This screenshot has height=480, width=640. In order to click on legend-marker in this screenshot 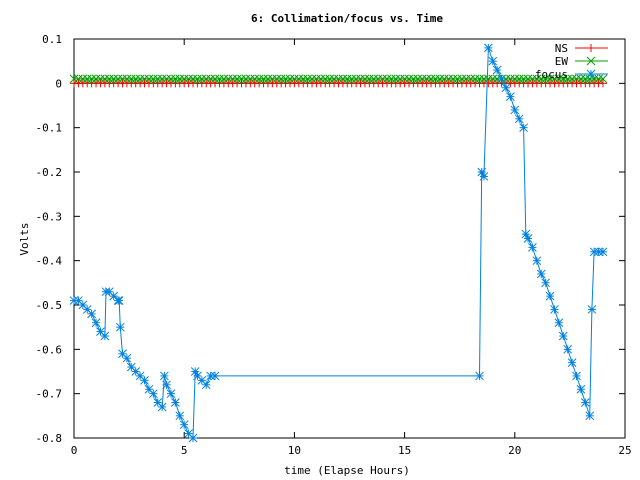, I will do `click(591, 48)`.